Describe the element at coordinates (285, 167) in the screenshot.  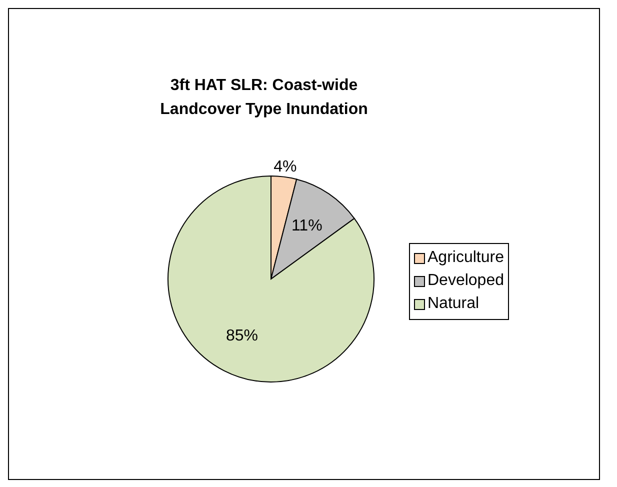
I see `data-label: 4%` at that location.